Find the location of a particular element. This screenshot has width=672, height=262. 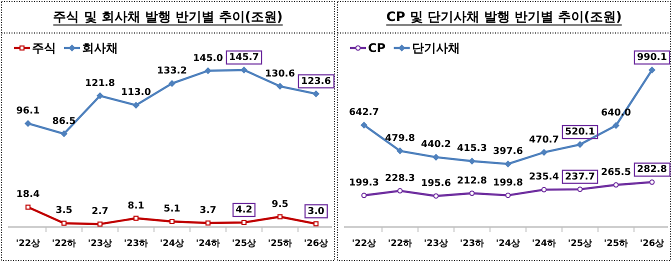

data-label: 990.1 is located at coordinates (652, 57).